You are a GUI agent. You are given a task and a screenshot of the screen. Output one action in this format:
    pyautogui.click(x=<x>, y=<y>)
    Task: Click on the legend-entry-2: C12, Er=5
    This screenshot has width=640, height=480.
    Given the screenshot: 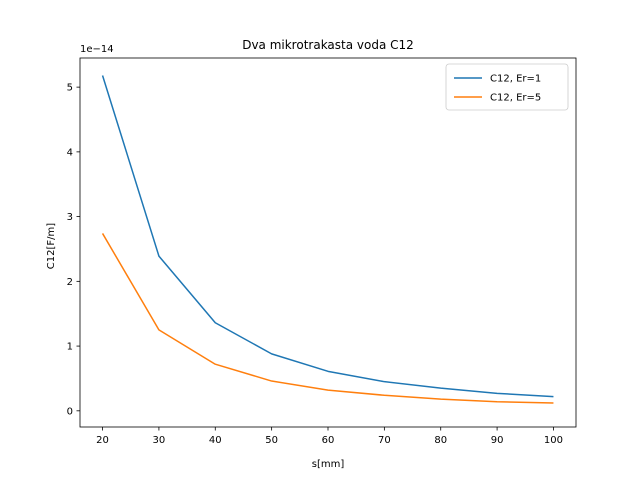 What is the action you would take?
    pyautogui.click(x=515, y=98)
    